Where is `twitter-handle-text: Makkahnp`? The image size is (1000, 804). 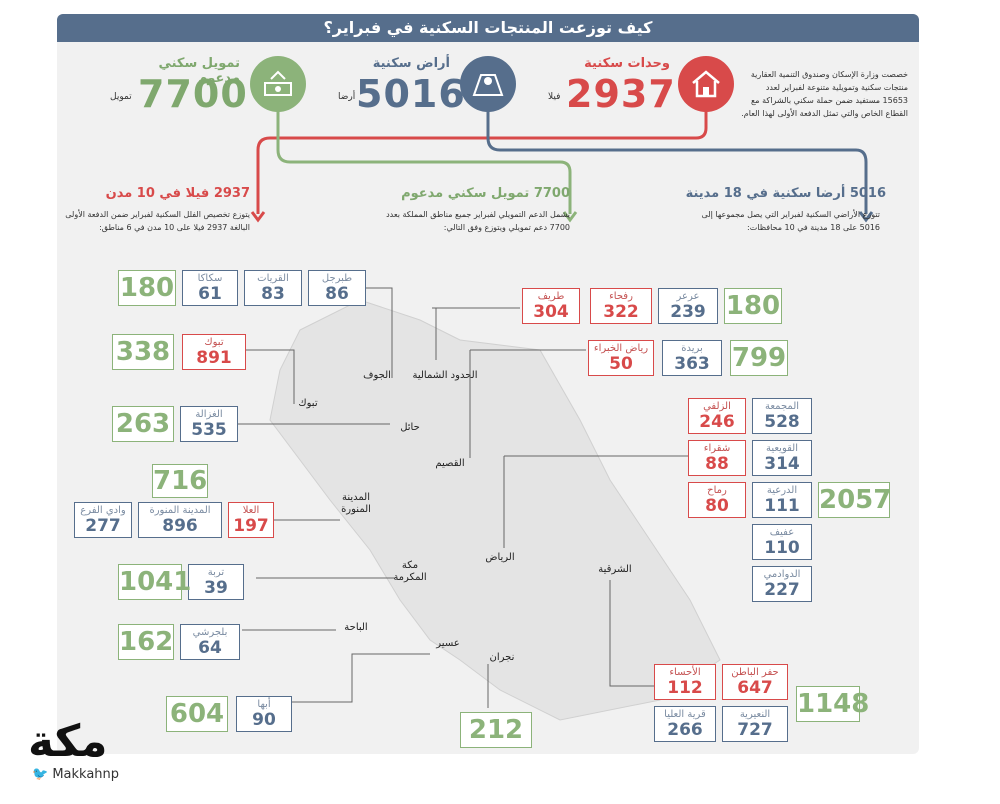
twitter-handle-text: Makkahnp is located at coordinates (86, 774).